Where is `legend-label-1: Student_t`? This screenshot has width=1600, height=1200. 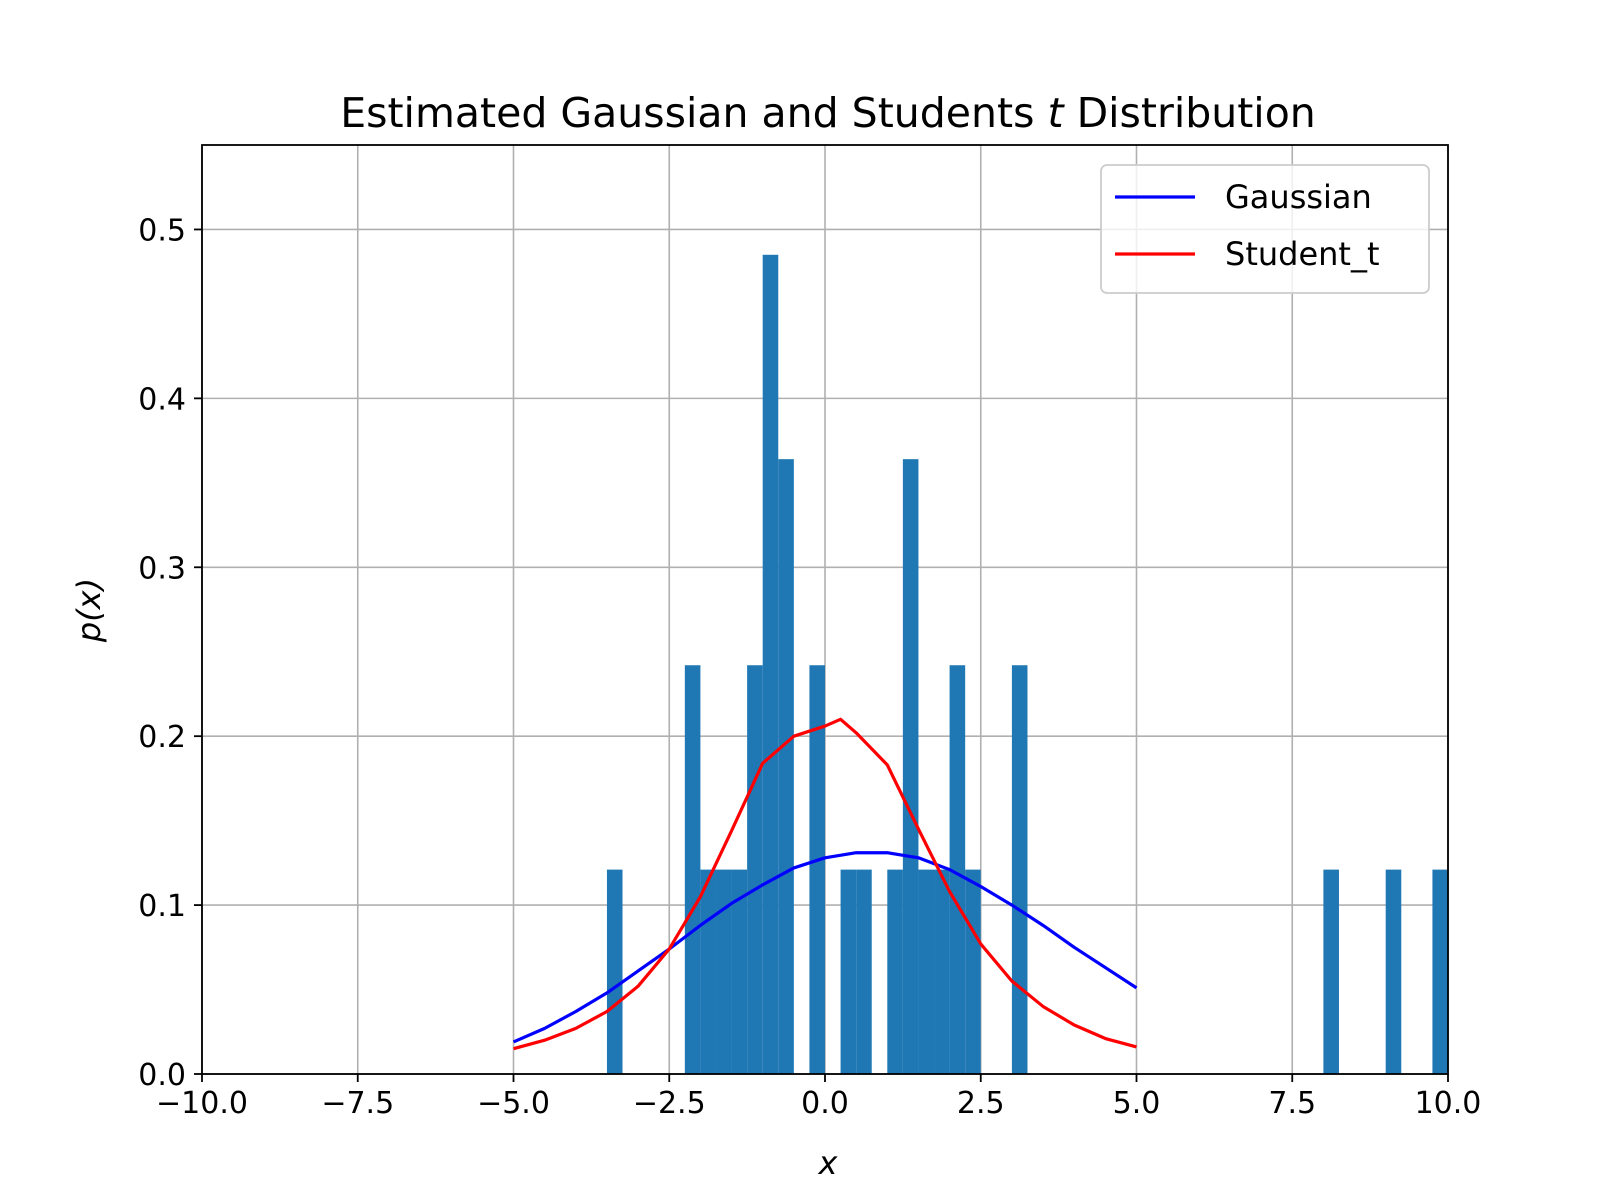
legend-label-1: Student_t is located at coordinates (1302, 254).